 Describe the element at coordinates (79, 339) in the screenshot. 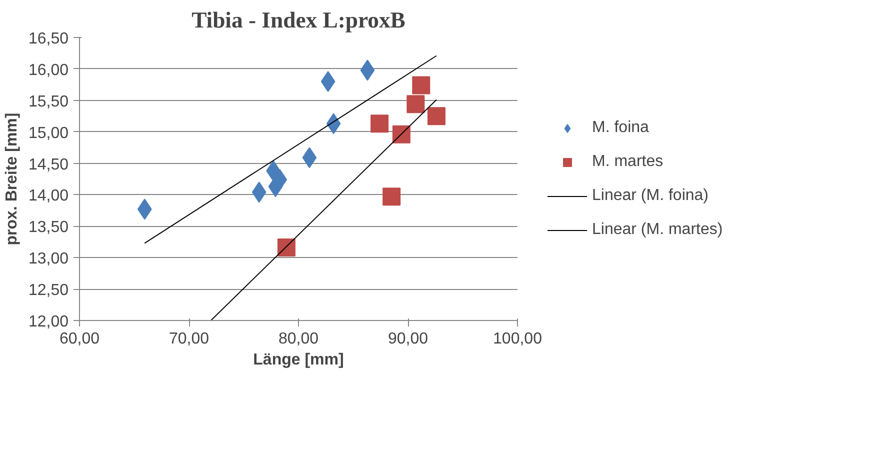

I see `x-tick-label: 60,00` at that location.